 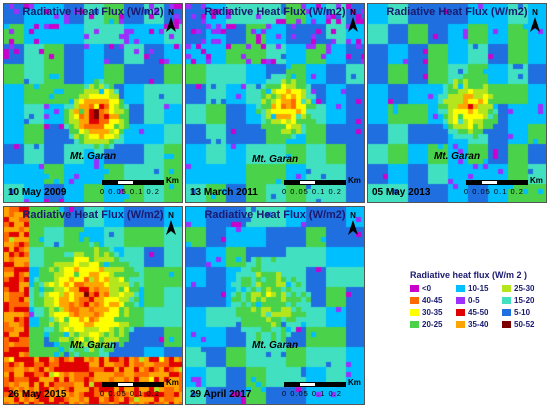 What do you see at coordinates (522, 312) in the screenshot?
I see `legend-label: 5-10` at bounding box center [522, 312].